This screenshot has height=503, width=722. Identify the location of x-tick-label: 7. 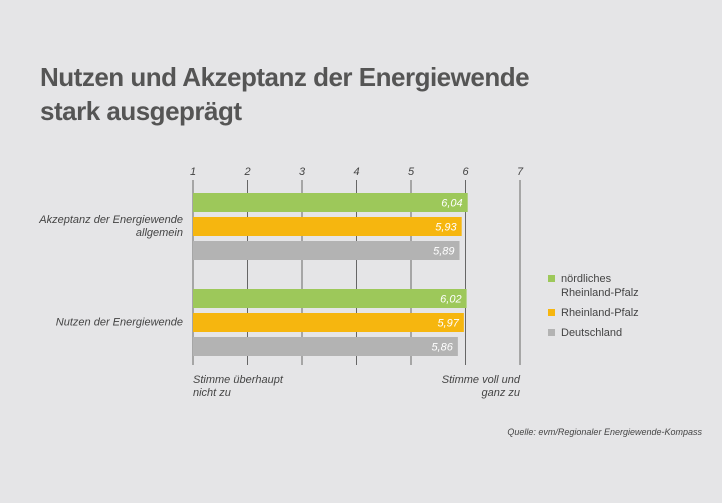
(520, 172).